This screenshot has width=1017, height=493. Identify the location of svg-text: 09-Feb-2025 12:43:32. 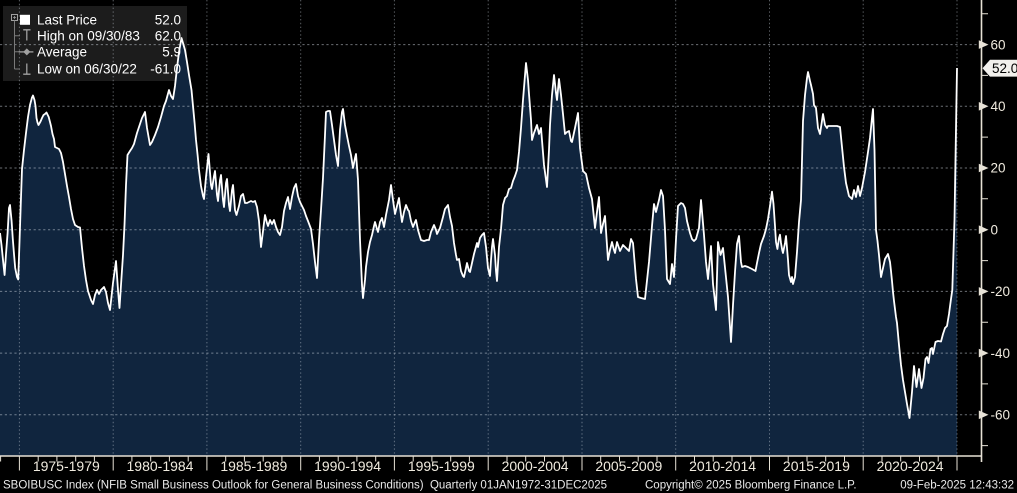
(957, 486).